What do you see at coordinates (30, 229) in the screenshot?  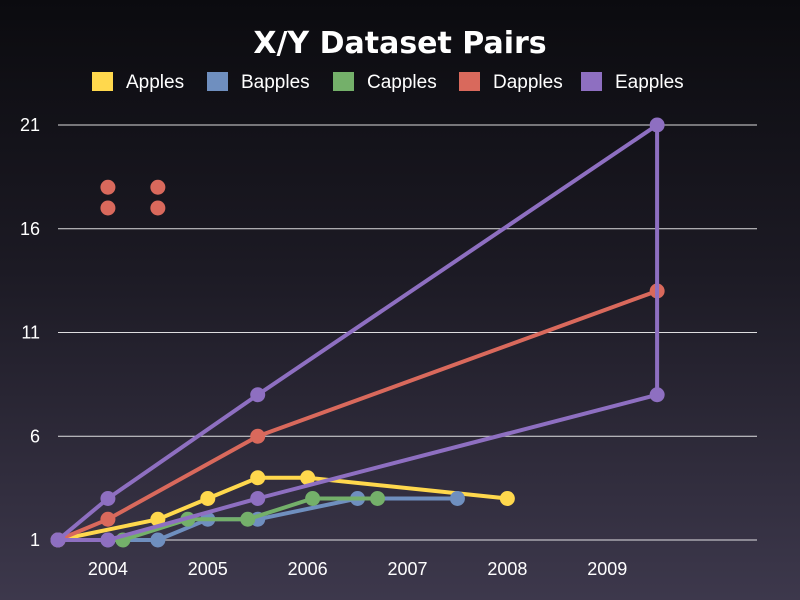 I see `y-tick-label: 16` at bounding box center [30, 229].